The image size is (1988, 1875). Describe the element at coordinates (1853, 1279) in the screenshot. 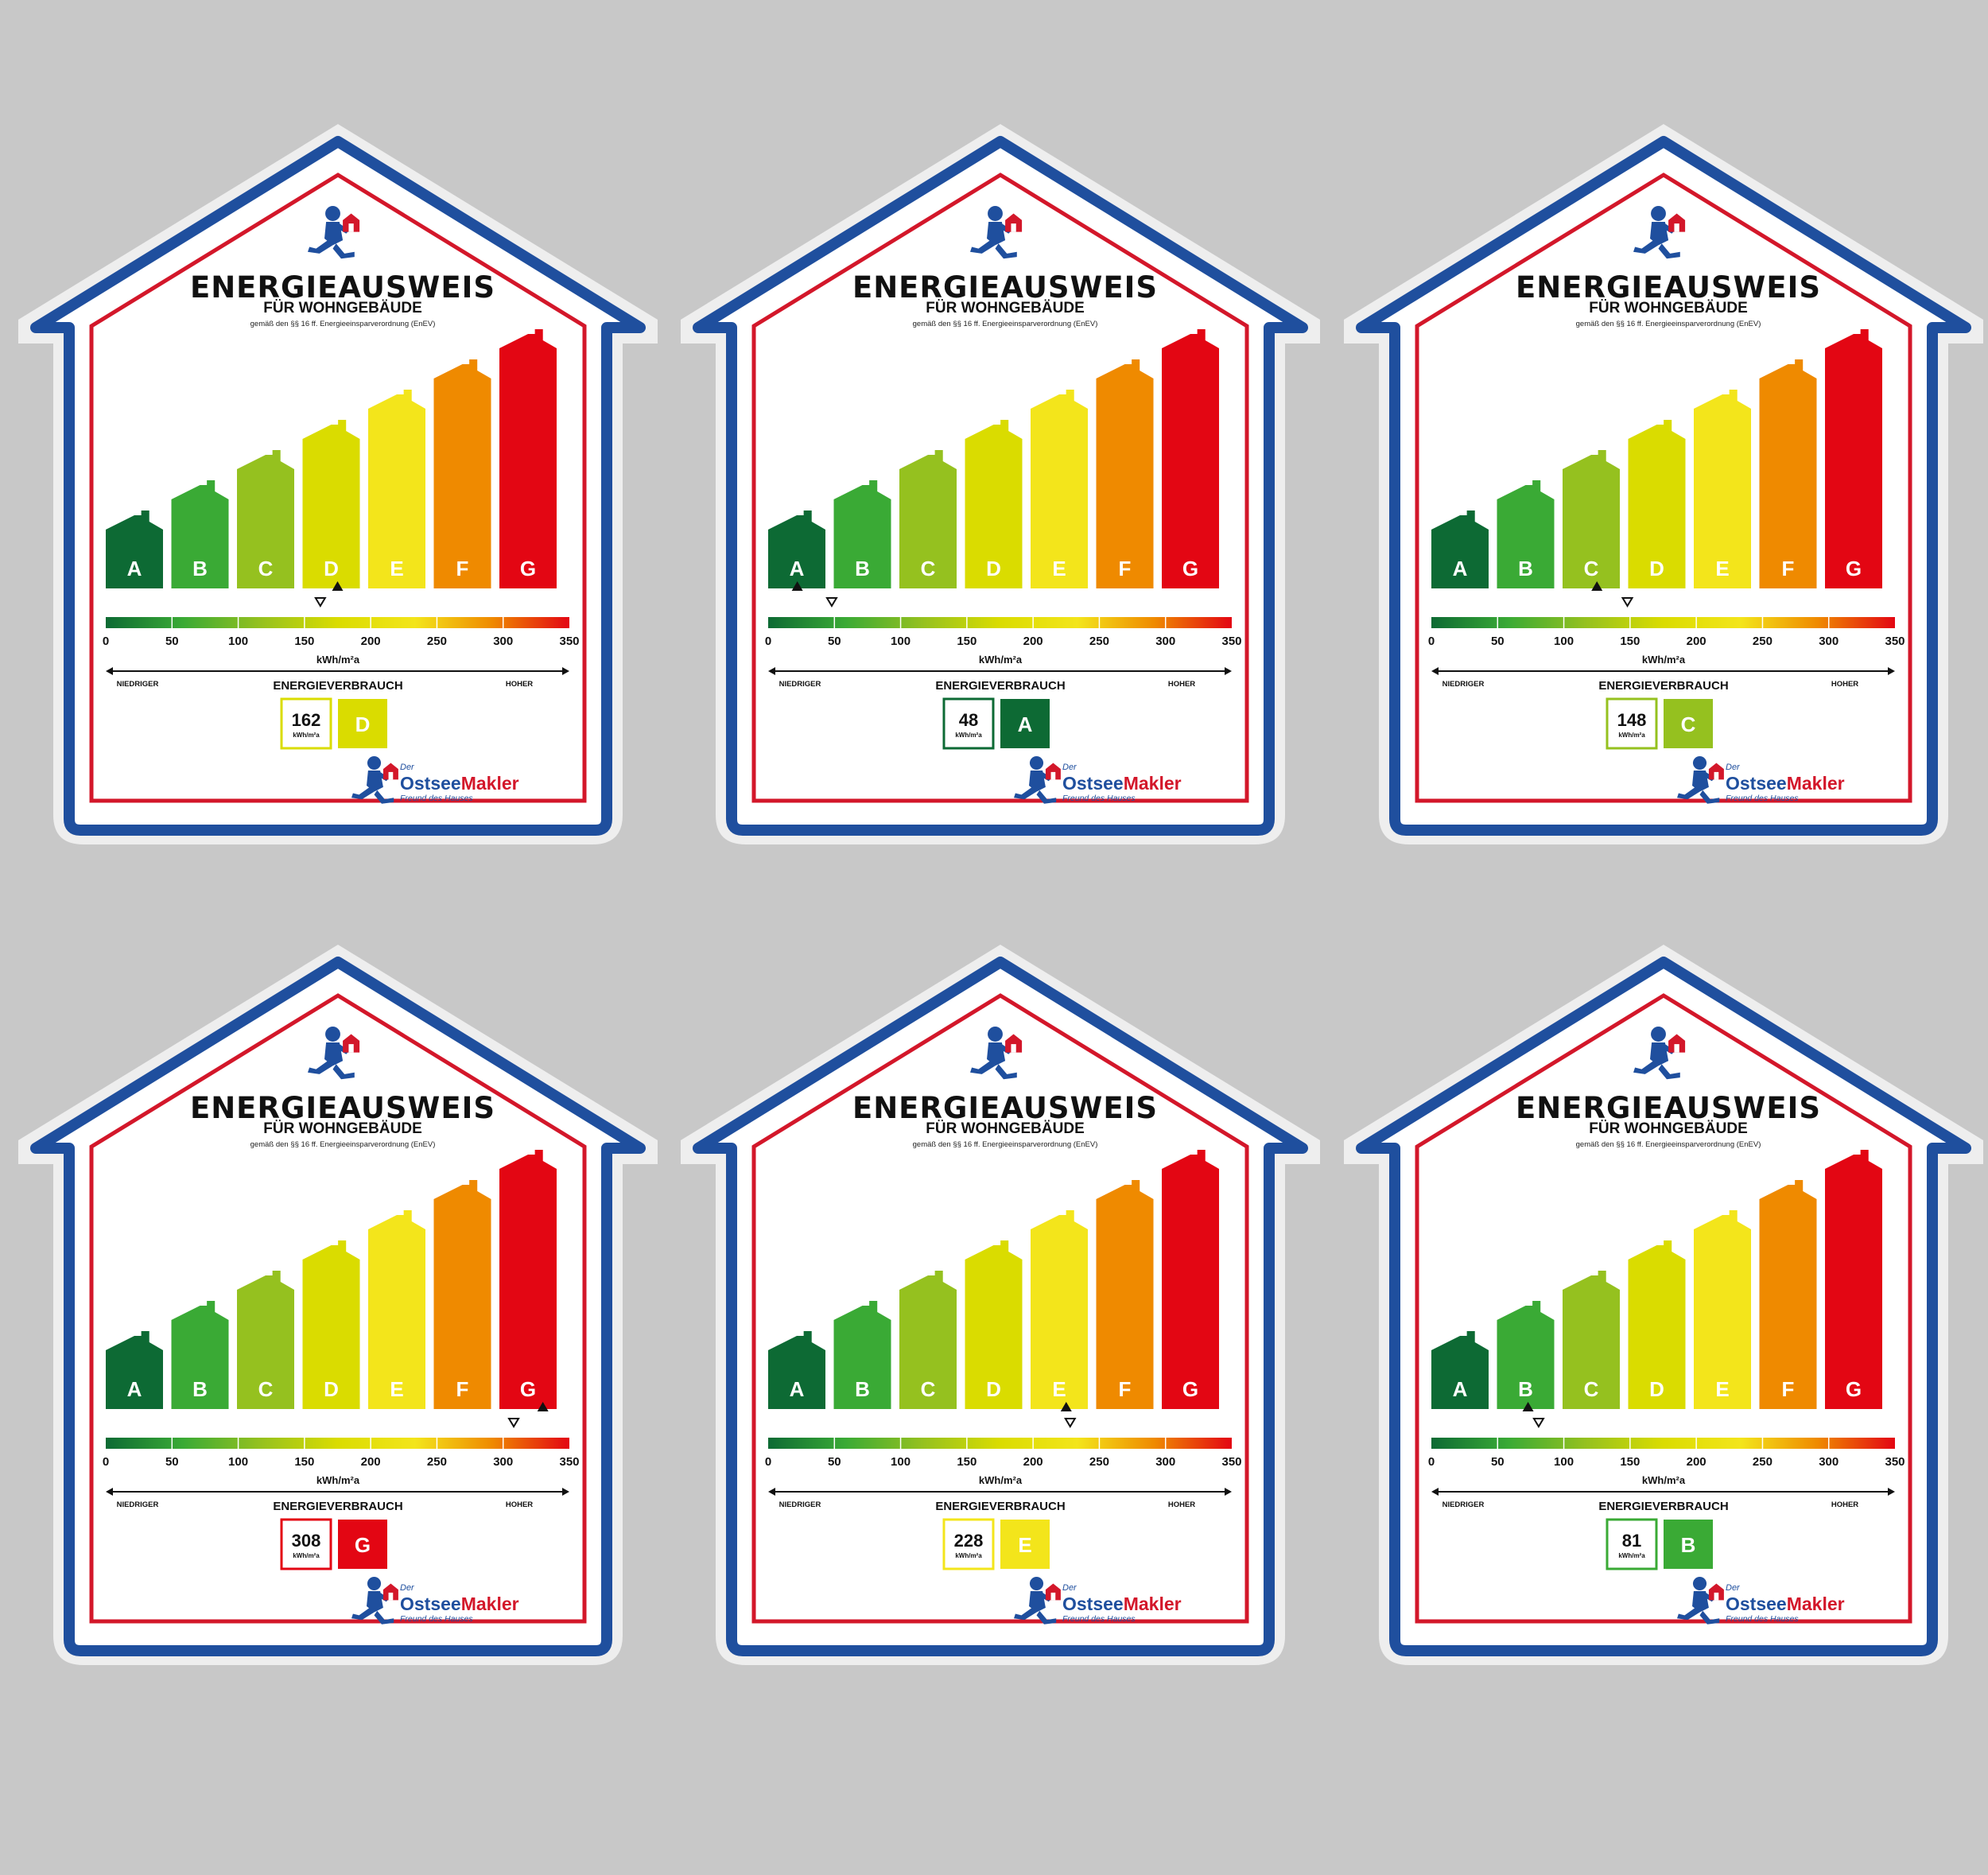

I see `class-bar-g` at that location.